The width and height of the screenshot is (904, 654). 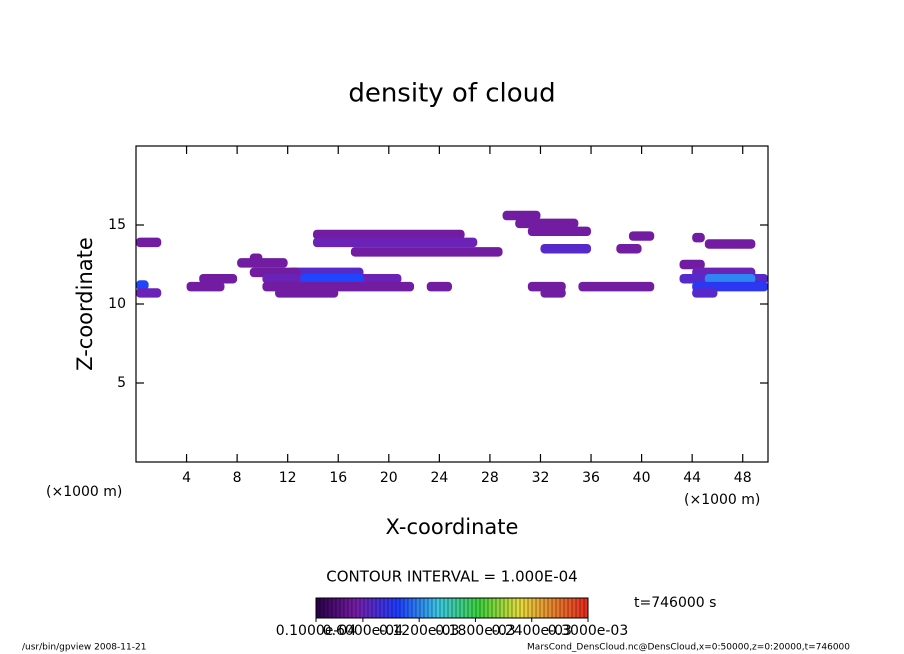 What do you see at coordinates (475, 631) in the screenshot?
I see `colorbar-tick-label: 0.1800e-03` at bounding box center [475, 631].